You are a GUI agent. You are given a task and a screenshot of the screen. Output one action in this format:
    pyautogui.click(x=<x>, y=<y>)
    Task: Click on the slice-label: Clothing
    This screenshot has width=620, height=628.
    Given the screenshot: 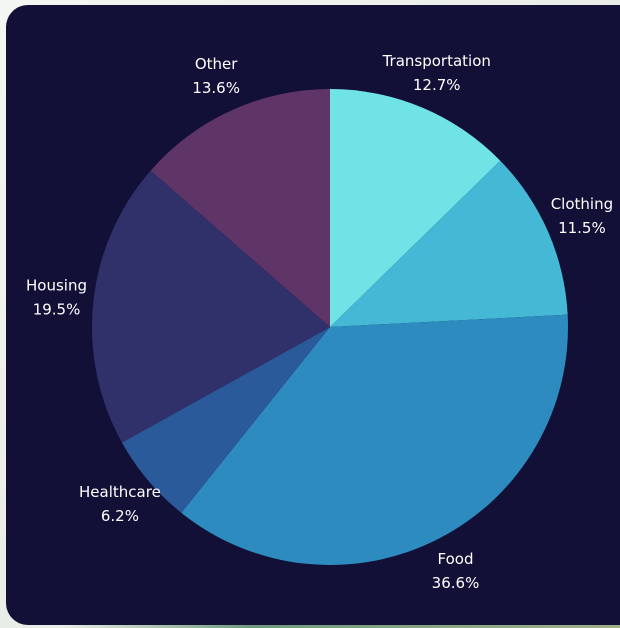 What is the action you would take?
    pyautogui.click(x=582, y=204)
    